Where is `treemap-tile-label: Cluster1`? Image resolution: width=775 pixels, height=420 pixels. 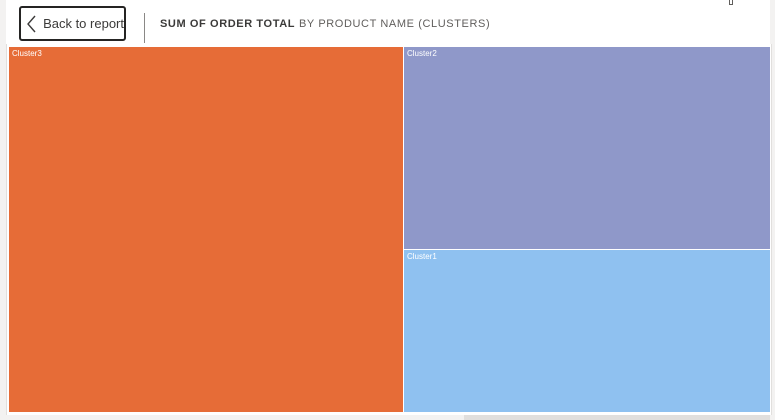
treemap-tile-label: Cluster1 is located at coordinates (422, 256).